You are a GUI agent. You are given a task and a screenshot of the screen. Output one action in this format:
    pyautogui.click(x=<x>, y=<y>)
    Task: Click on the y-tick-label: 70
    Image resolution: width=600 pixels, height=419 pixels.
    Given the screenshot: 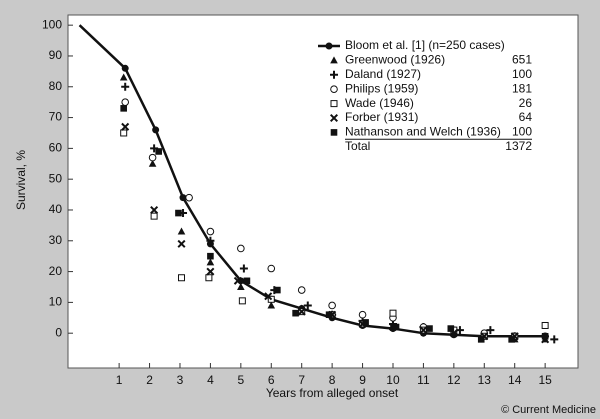 What is the action you would take?
    pyautogui.click(x=56, y=117)
    